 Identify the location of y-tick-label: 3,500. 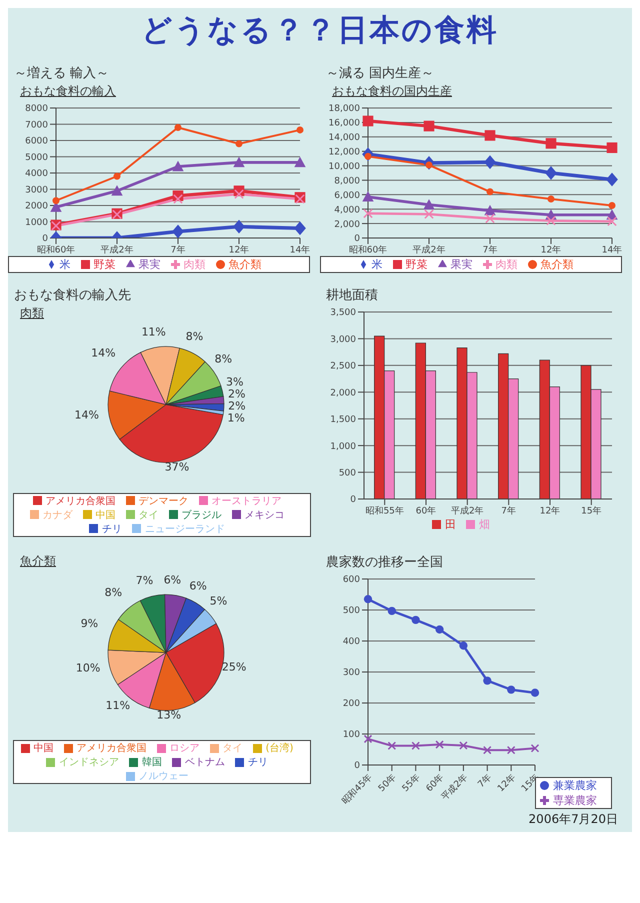
(343, 313).